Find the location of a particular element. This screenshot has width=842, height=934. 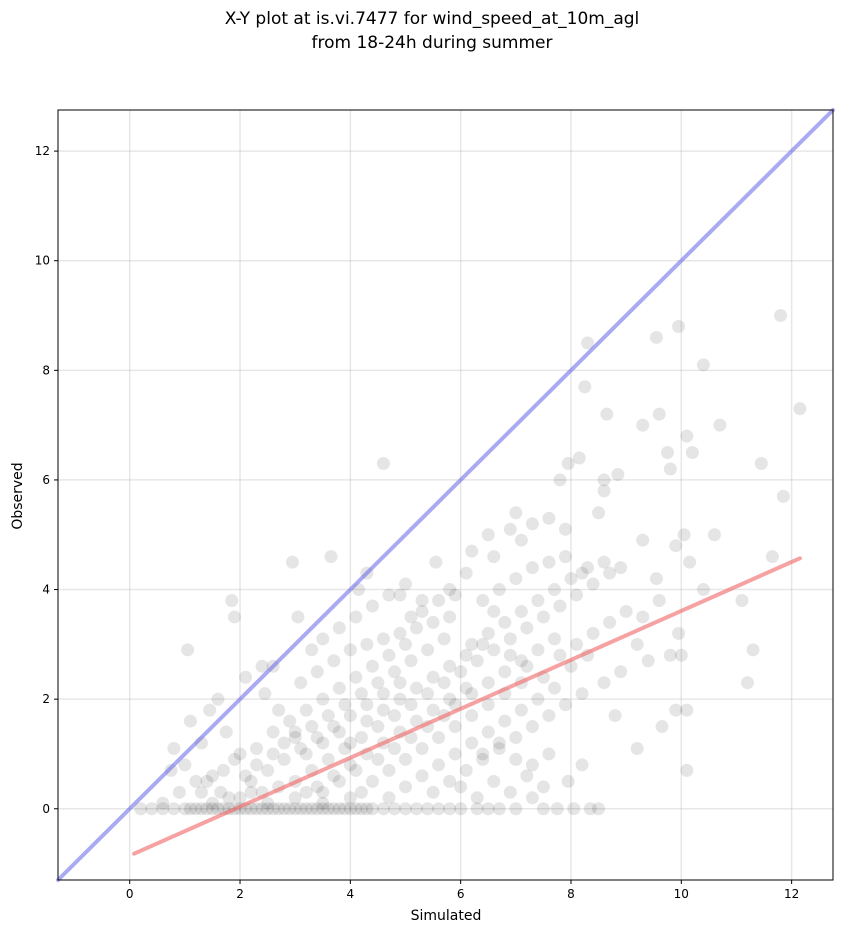

x-axis-ticks: 0 2 4 6 8 10 12 is located at coordinates (462, 890).